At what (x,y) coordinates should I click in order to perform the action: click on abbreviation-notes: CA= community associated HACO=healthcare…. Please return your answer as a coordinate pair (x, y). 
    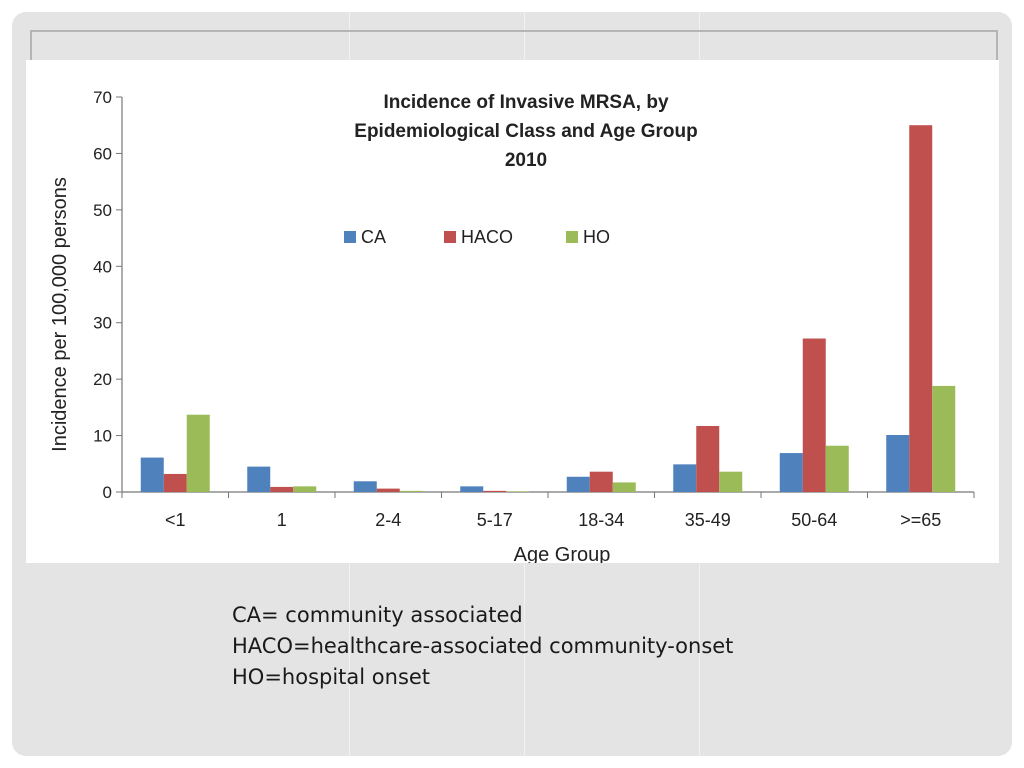
    Looking at the image, I should click on (482, 646).